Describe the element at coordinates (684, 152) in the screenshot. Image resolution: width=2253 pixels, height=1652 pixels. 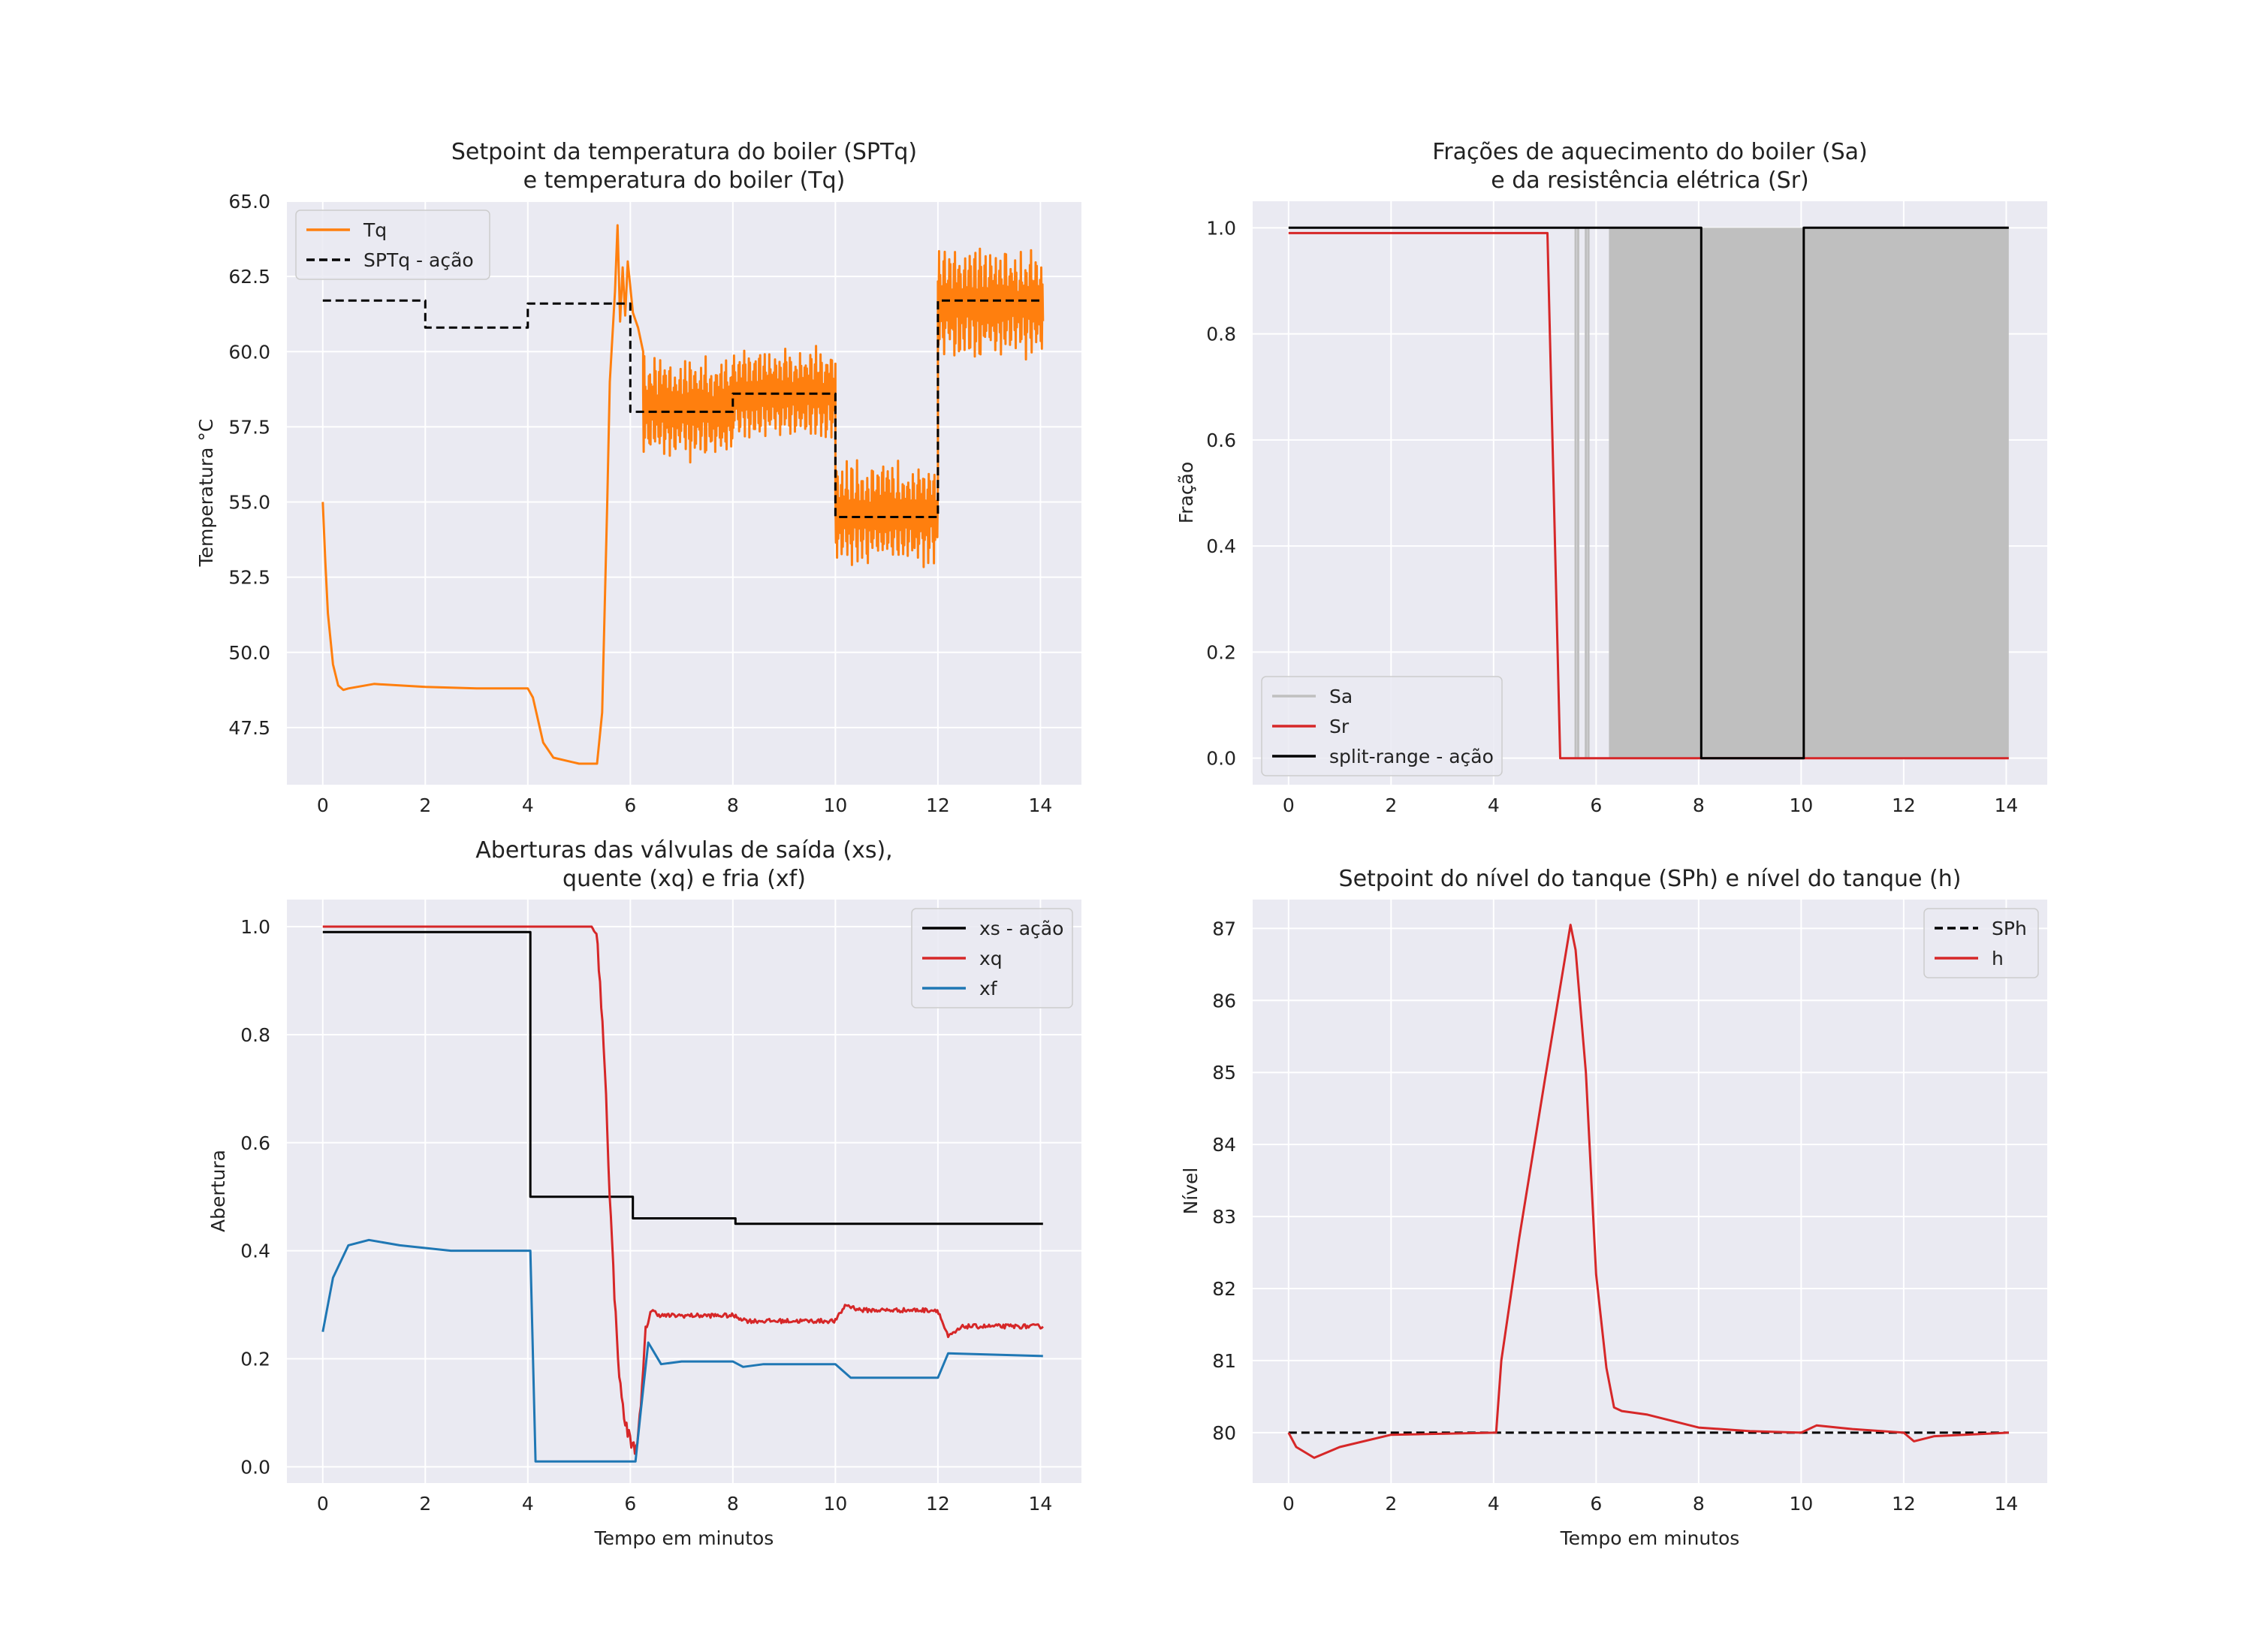
I see `chart-title-line1: Setpoint da temperatura do boiler (SPTq)` at that location.